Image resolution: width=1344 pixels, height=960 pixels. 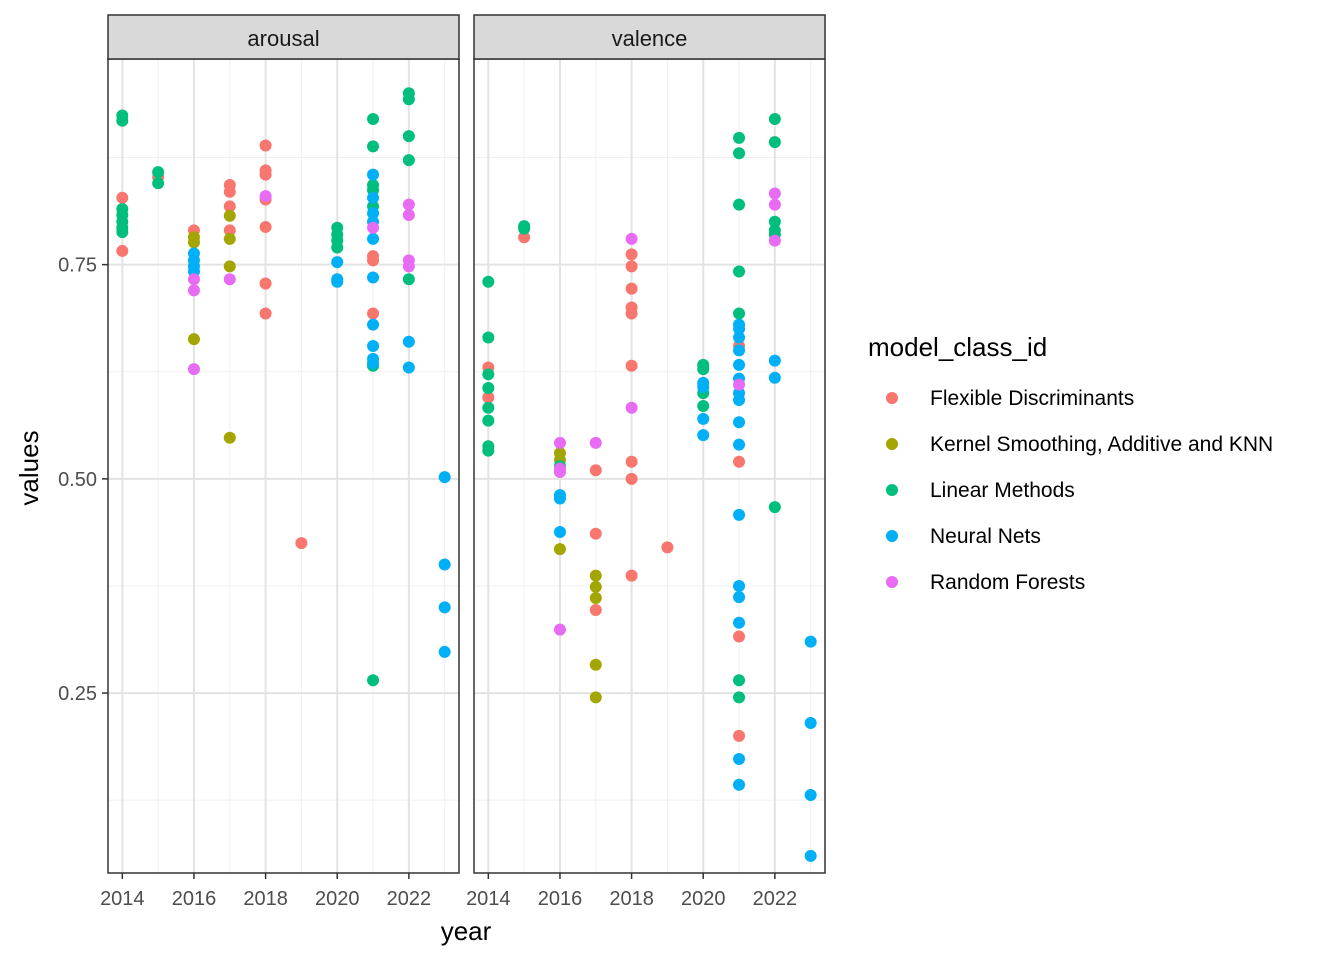 I want to click on legend-entry: Linear Methods, so click(x=980, y=490).